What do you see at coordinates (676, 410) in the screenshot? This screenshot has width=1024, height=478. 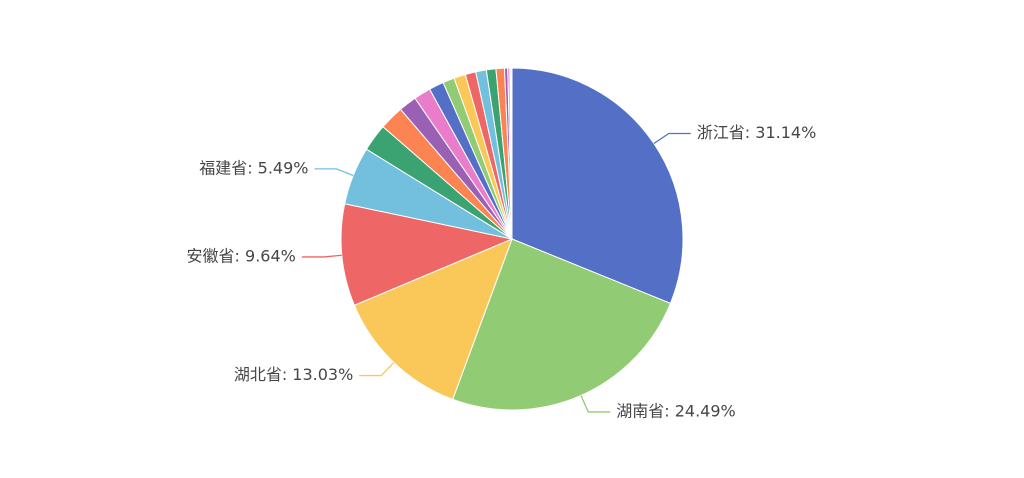 I see `data-label: 湖南省: 24.49%` at bounding box center [676, 410].